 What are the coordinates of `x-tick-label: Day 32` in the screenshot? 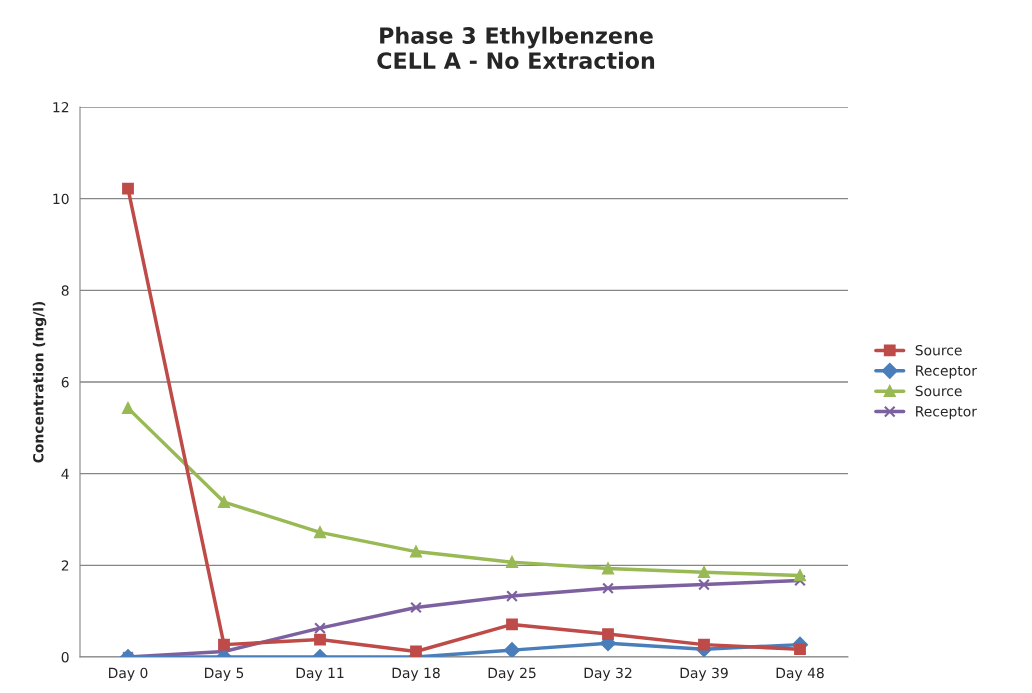 It's located at (608, 674).